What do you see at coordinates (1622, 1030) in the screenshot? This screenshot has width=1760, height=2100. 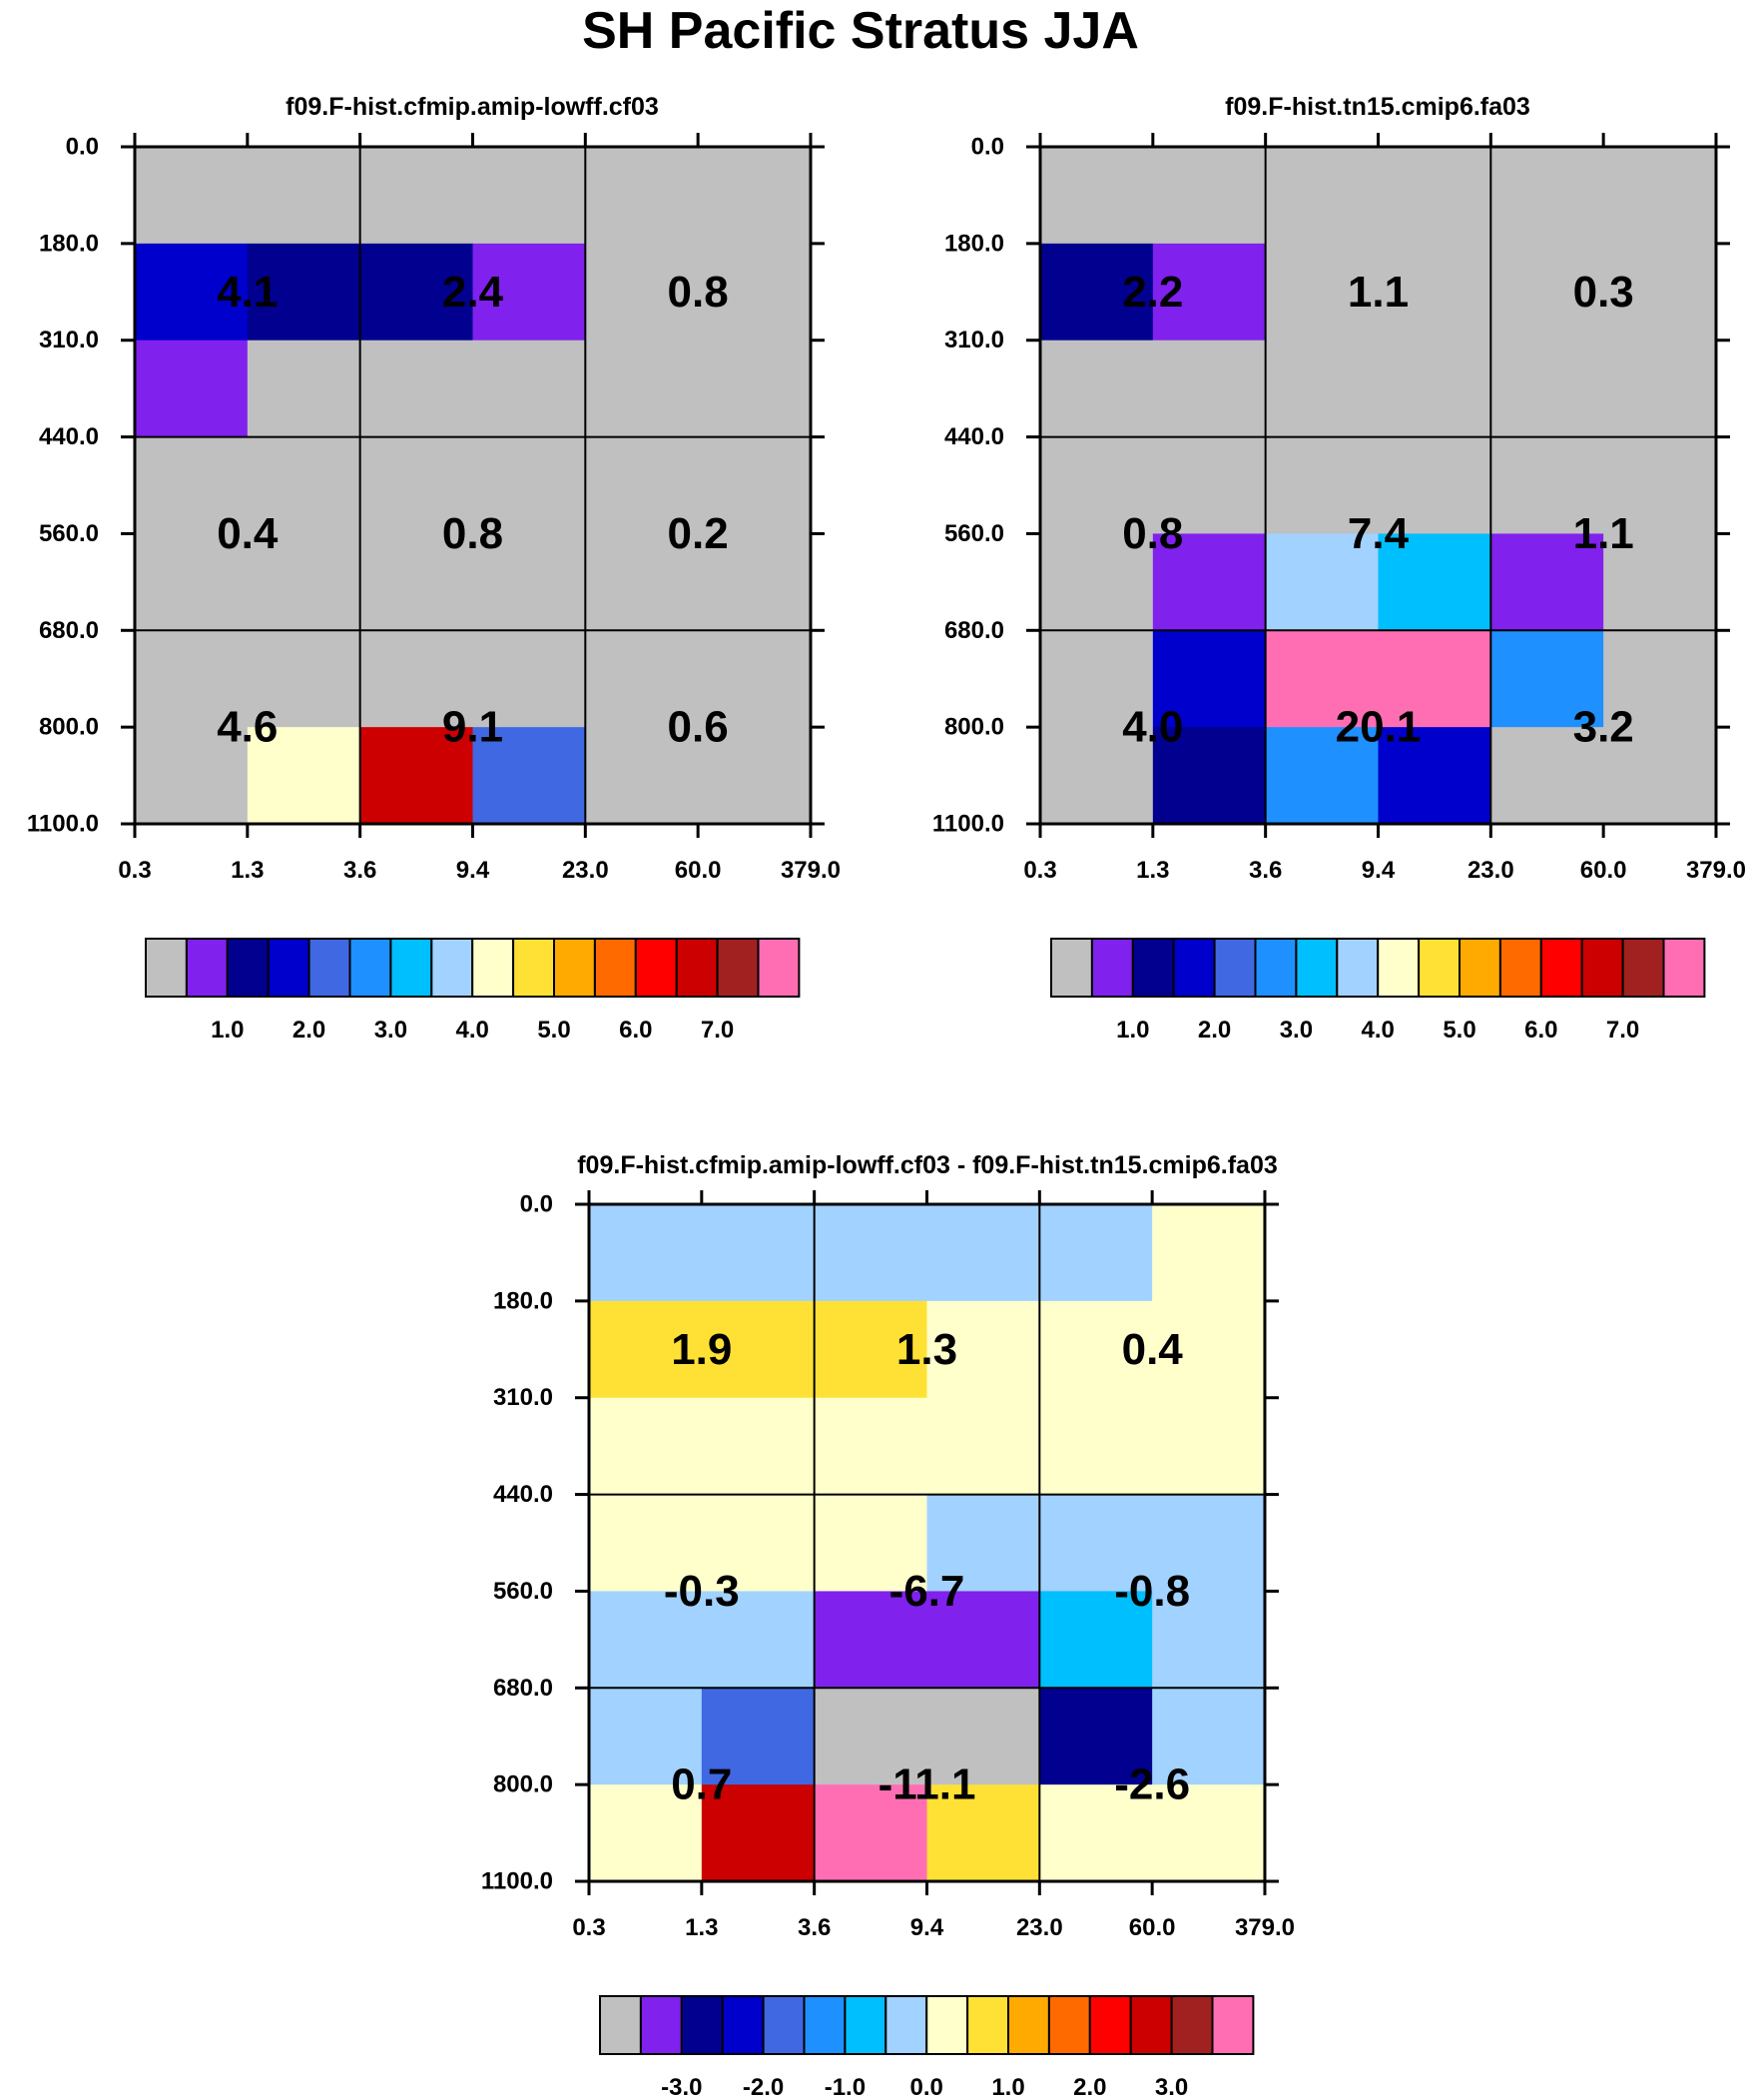 I see `colorbar-label: 7.0` at bounding box center [1622, 1030].